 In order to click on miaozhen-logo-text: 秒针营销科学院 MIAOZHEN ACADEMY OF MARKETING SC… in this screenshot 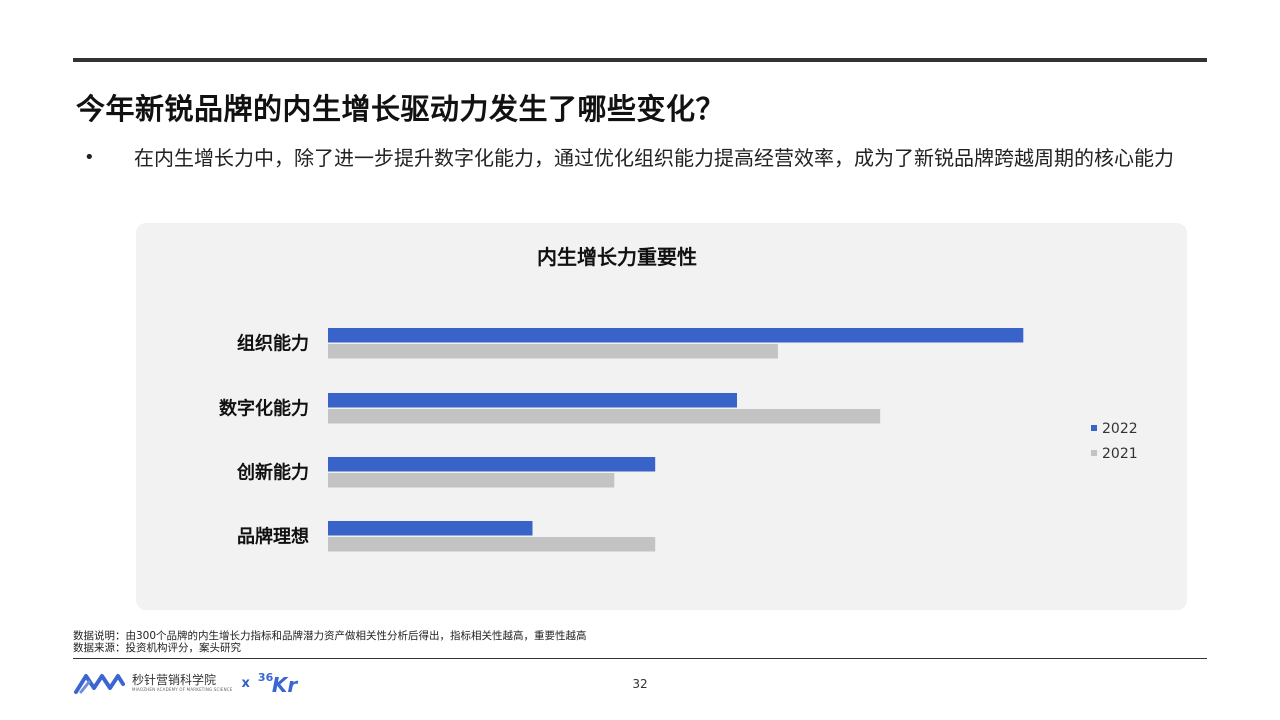, I will do `click(182, 683)`.